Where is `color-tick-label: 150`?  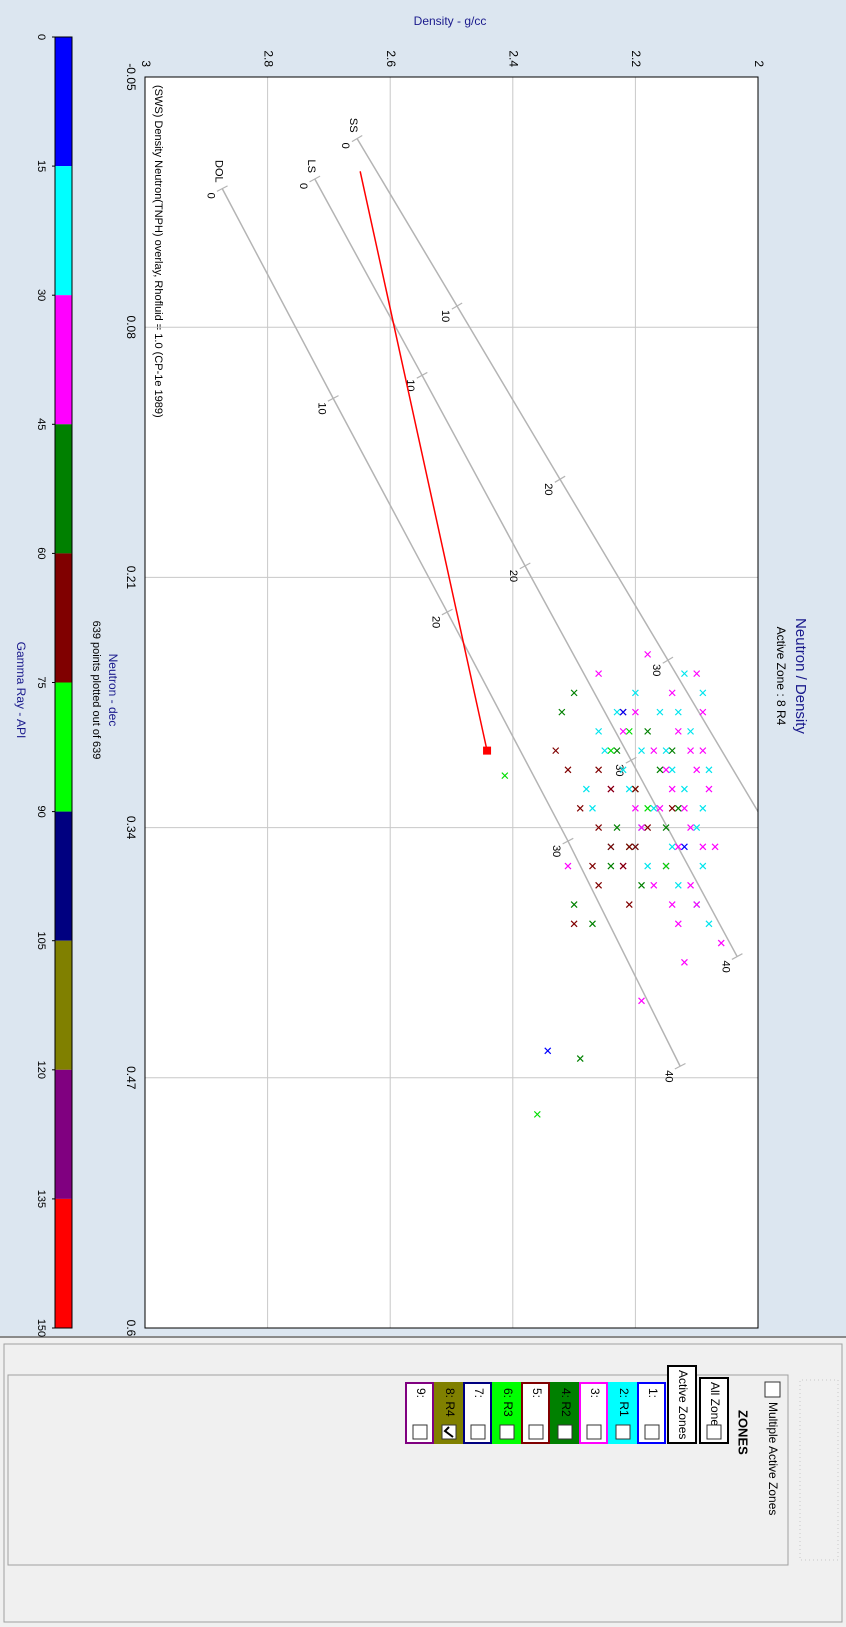
color-tick-label: 150 is located at coordinates (41, 1328).